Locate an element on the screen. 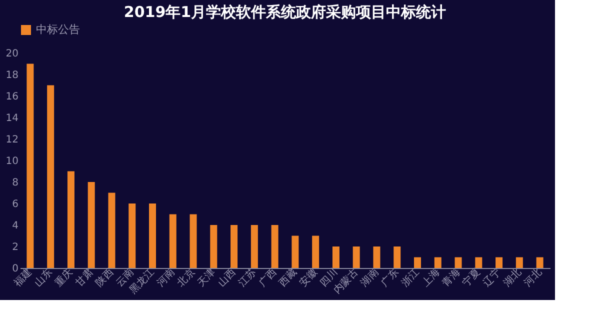  x-tick-label: 河南 is located at coordinates (166, 277).